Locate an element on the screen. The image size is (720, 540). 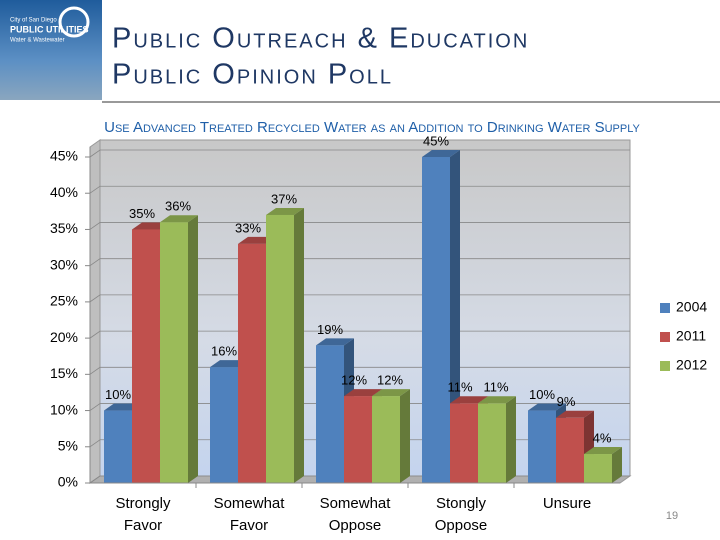
y-tick-label: 20% is located at coordinates (64, 337).